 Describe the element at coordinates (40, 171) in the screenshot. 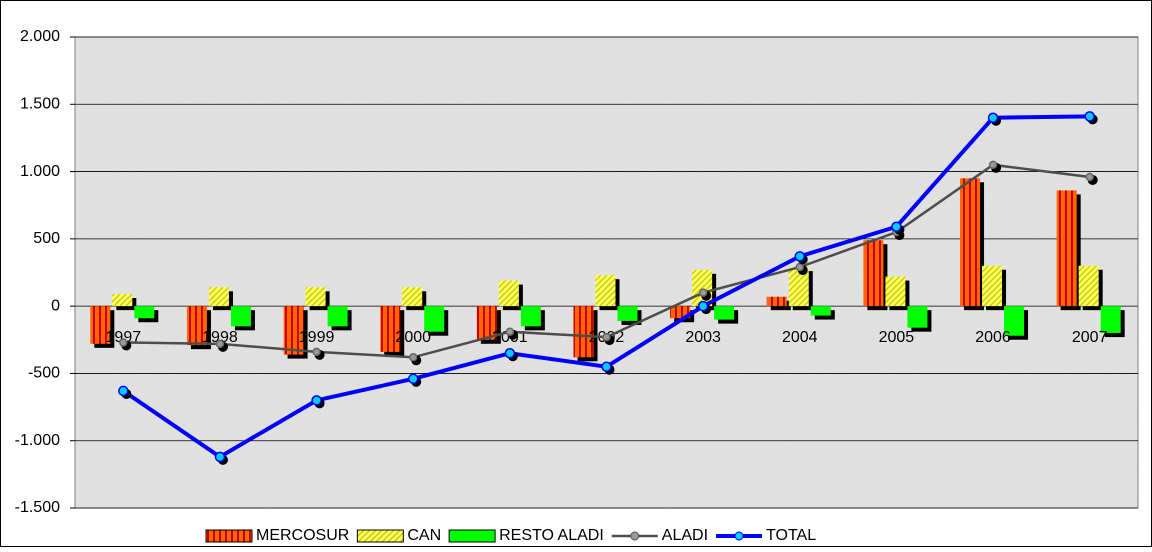

I see `y-tick-label: 1.000` at that location.